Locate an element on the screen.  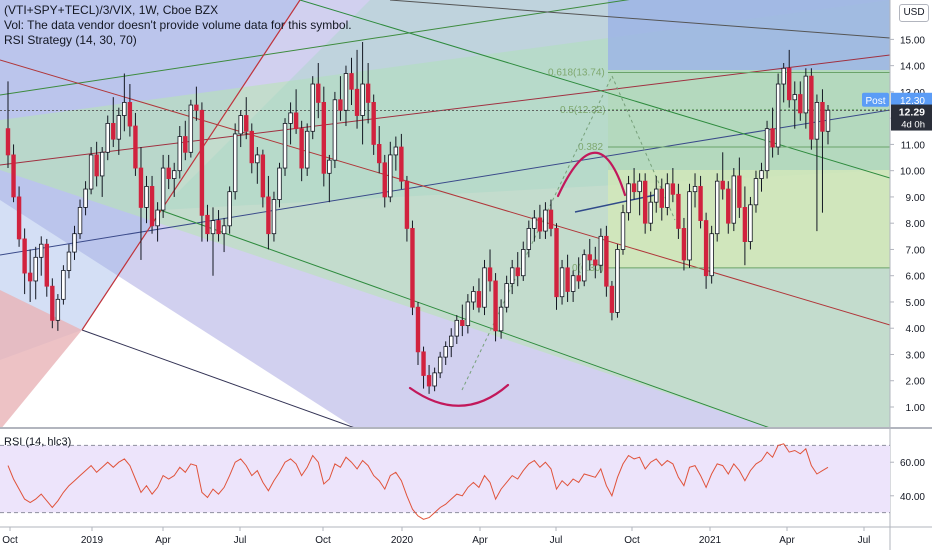
time-tick-label: 2019 is located at coordinates (92, 540).